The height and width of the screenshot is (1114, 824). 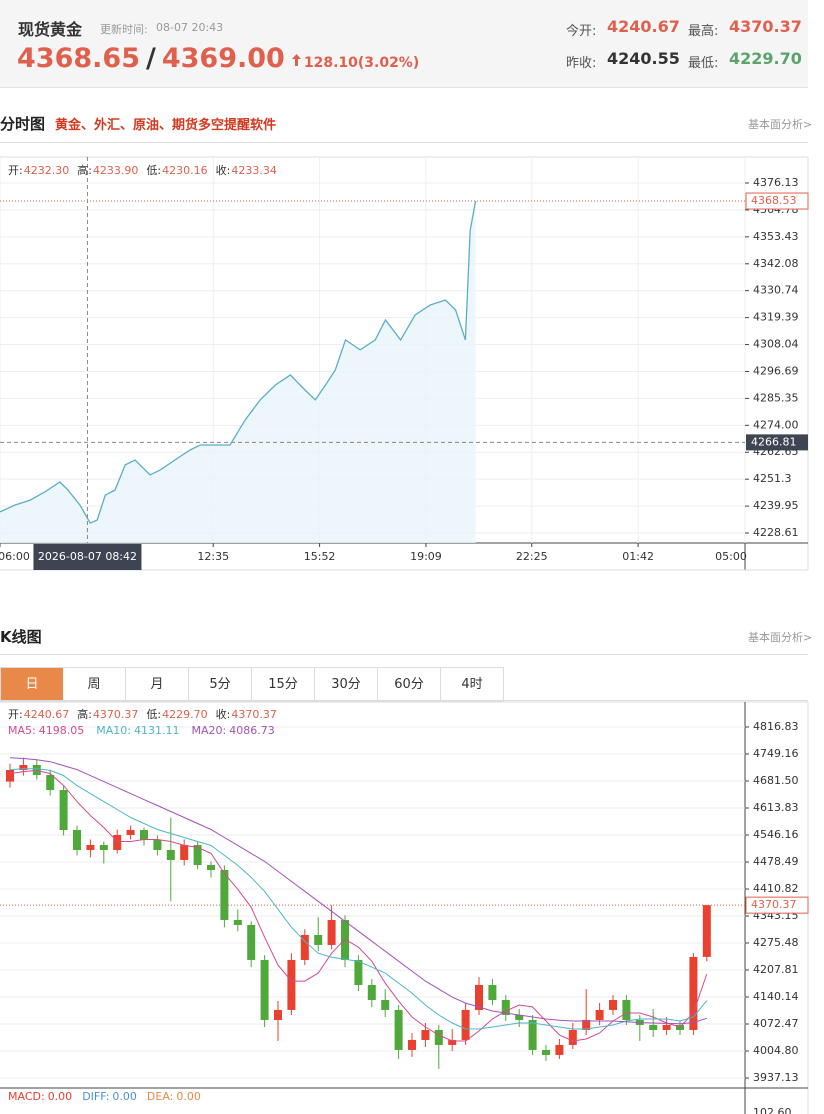 I want to click on y-tick-label: 4228.61, so click(x=776, y=532).